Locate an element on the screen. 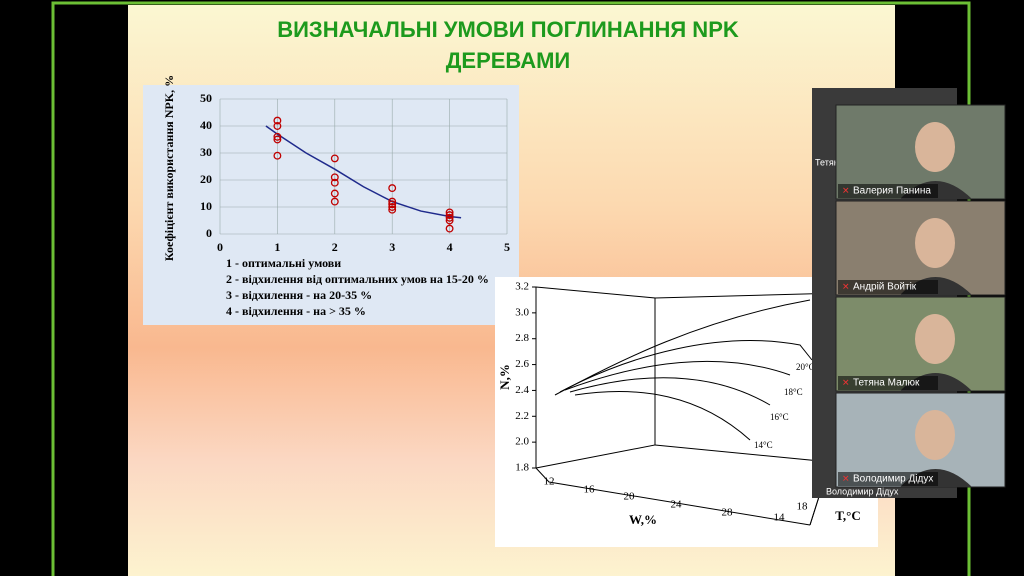  background-label: Тетяна is located at coordinates (829, 162).